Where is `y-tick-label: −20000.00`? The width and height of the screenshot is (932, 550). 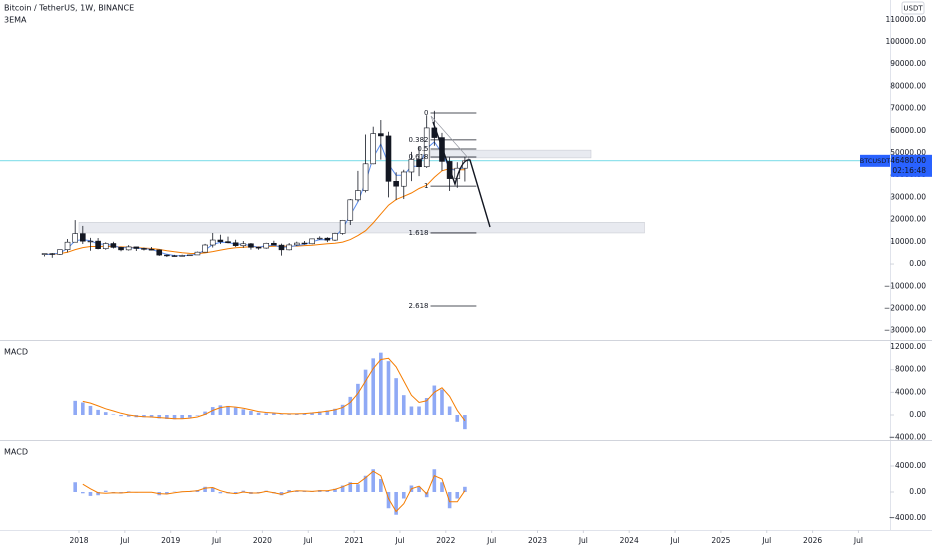
y-tick-label: −20000.00 is located at coordinates (905, 307).